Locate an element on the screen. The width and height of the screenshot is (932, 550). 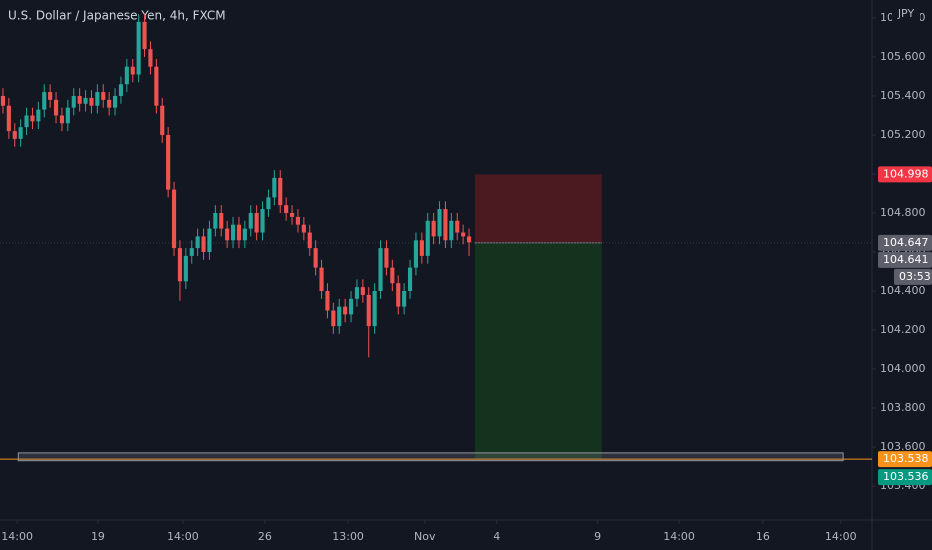
x-tick-label: Nov is located at coordinates (425, 536).